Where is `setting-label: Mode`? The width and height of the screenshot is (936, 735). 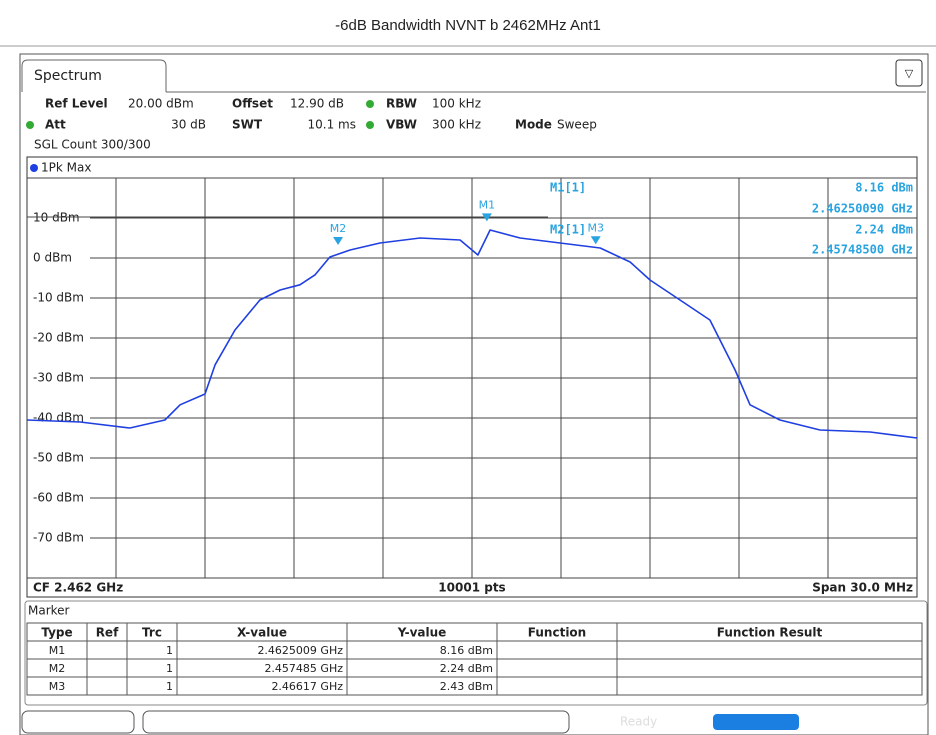
setting-label: Mode is located at coordinates (533, 125).